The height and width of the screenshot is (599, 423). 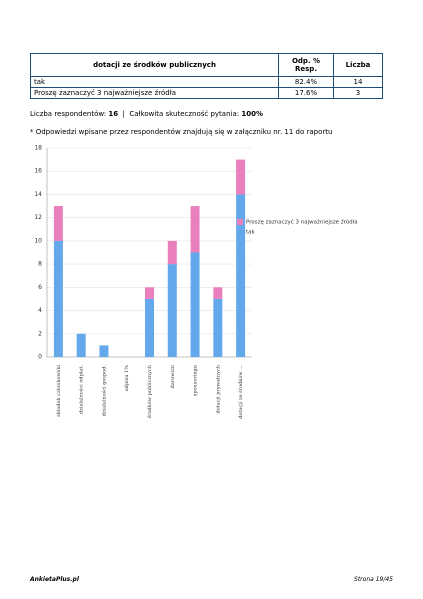 What do you see at coordinates (103, 391) in the screenshot?
I see `x-tick-label: działalności gospod.` at bounding box center [103, 391].